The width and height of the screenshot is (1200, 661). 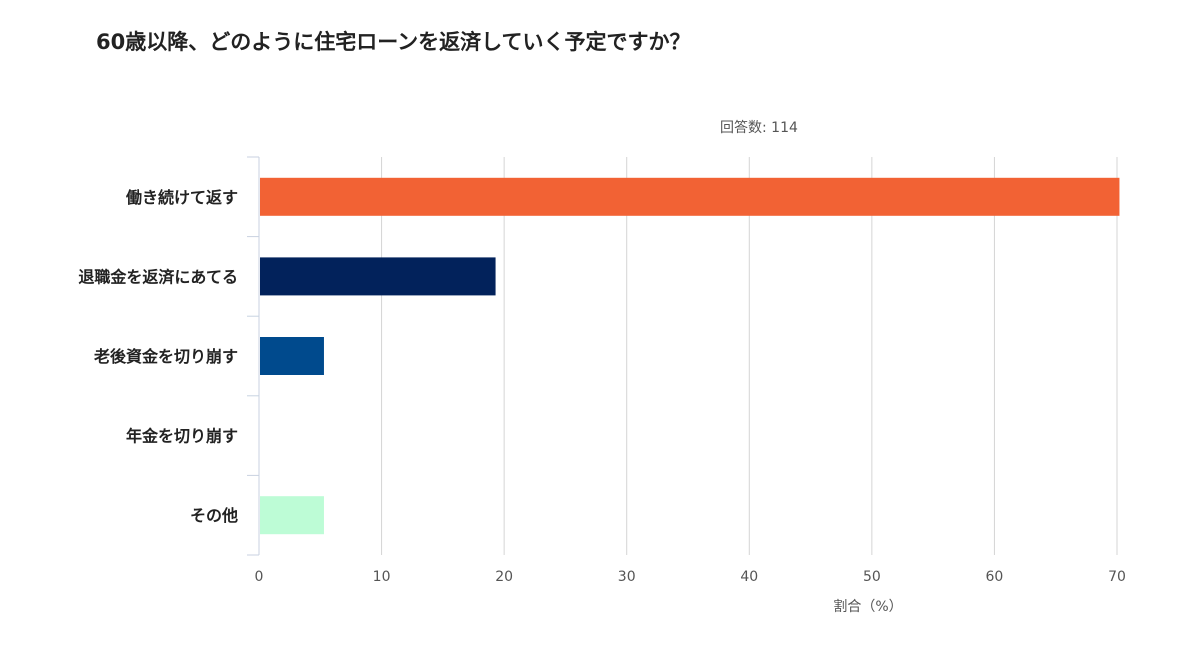 I want to click on category-label: その他, so click(x=214, y=515).